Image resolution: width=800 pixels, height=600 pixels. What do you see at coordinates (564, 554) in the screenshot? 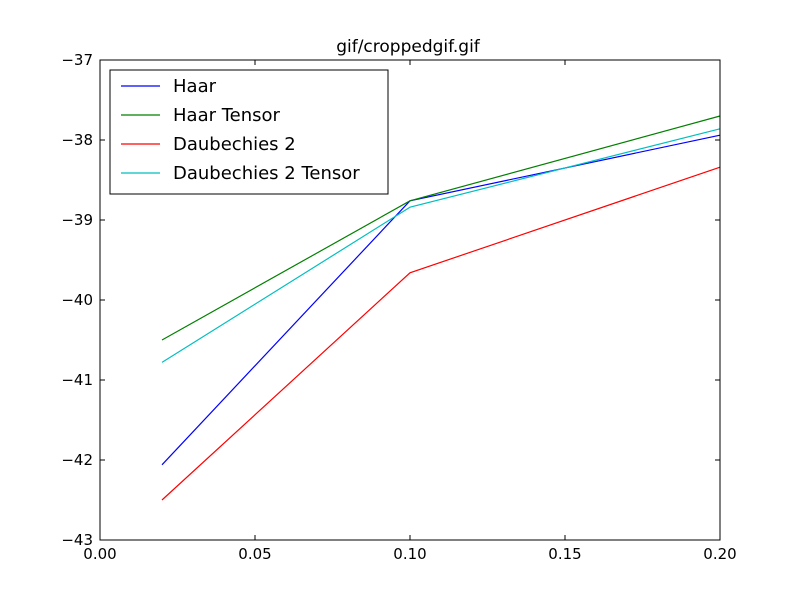
I see `x-tick-label: 0.15` at bounding box center [564, 554].